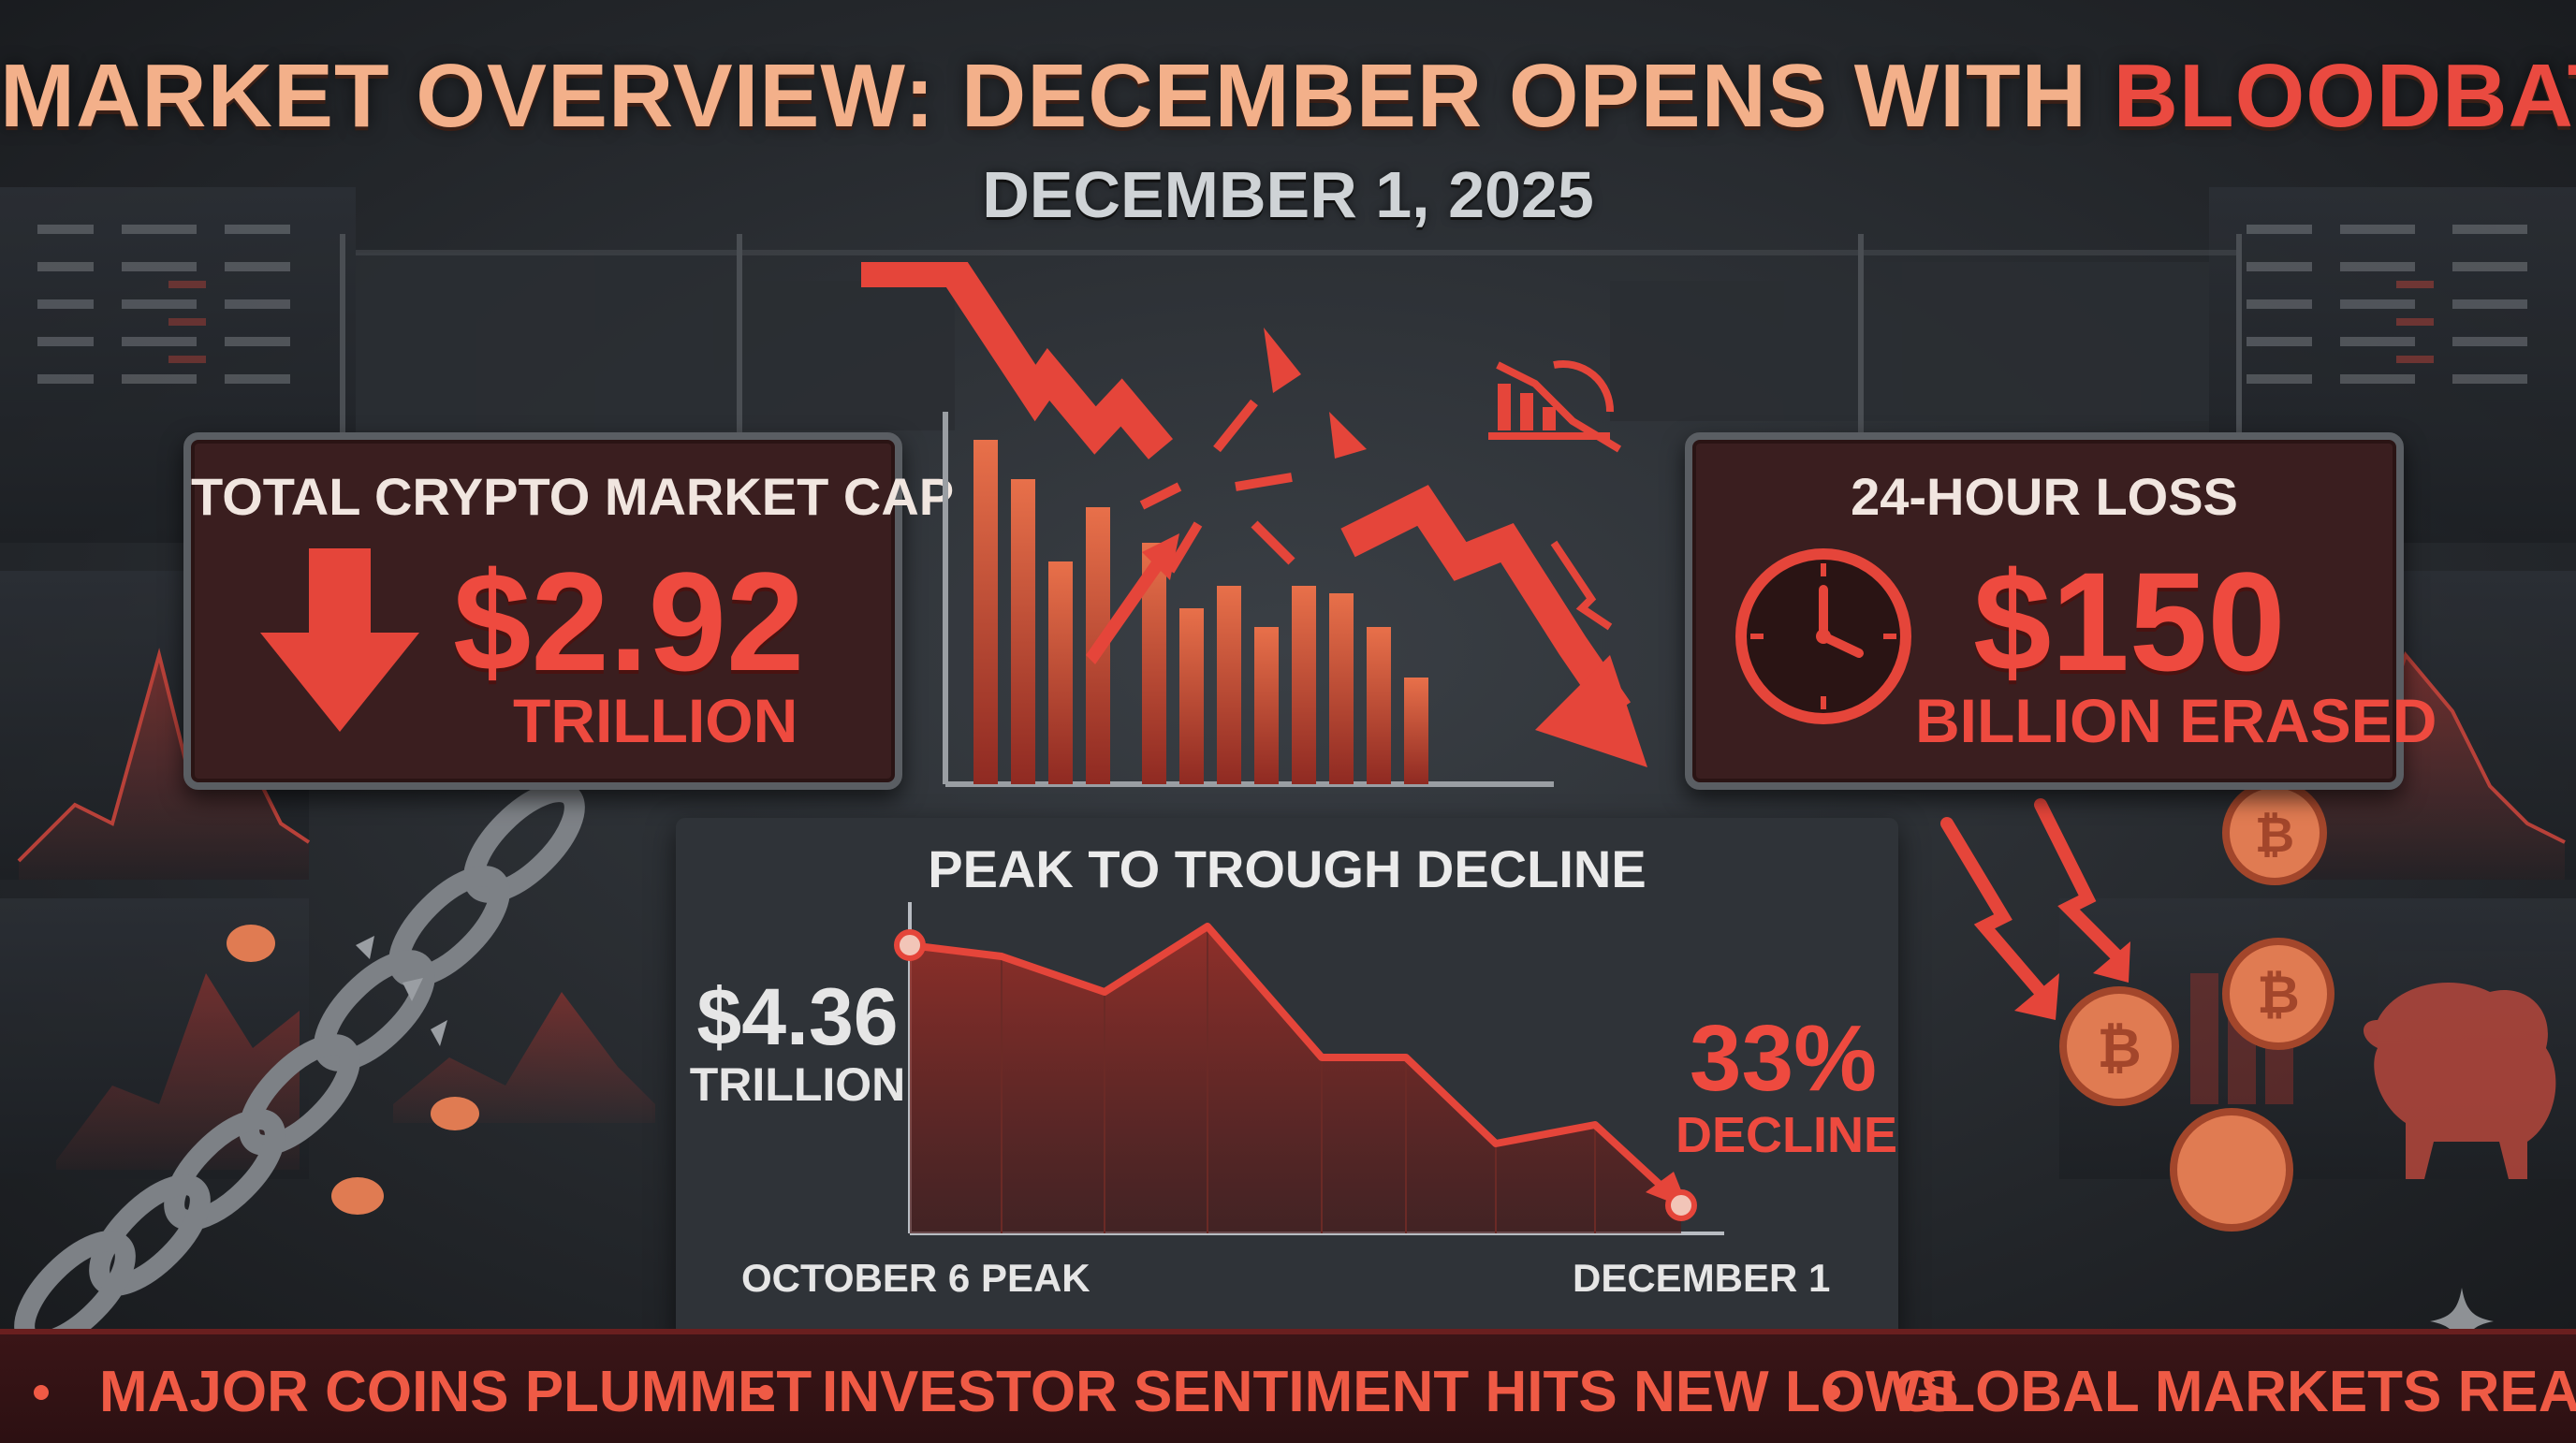  I want to click on crash-arrow-icon, so click(1246, 491).